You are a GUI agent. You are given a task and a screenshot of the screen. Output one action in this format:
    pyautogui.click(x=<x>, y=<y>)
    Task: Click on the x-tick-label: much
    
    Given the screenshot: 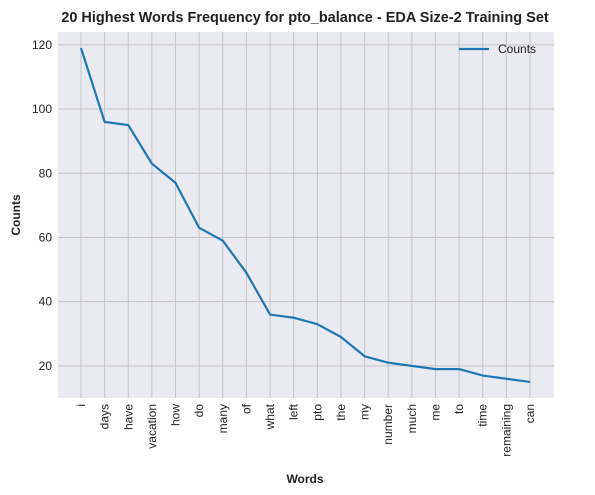 What is the action you would take?
    pyautogui.click(x=412, y=418)
    